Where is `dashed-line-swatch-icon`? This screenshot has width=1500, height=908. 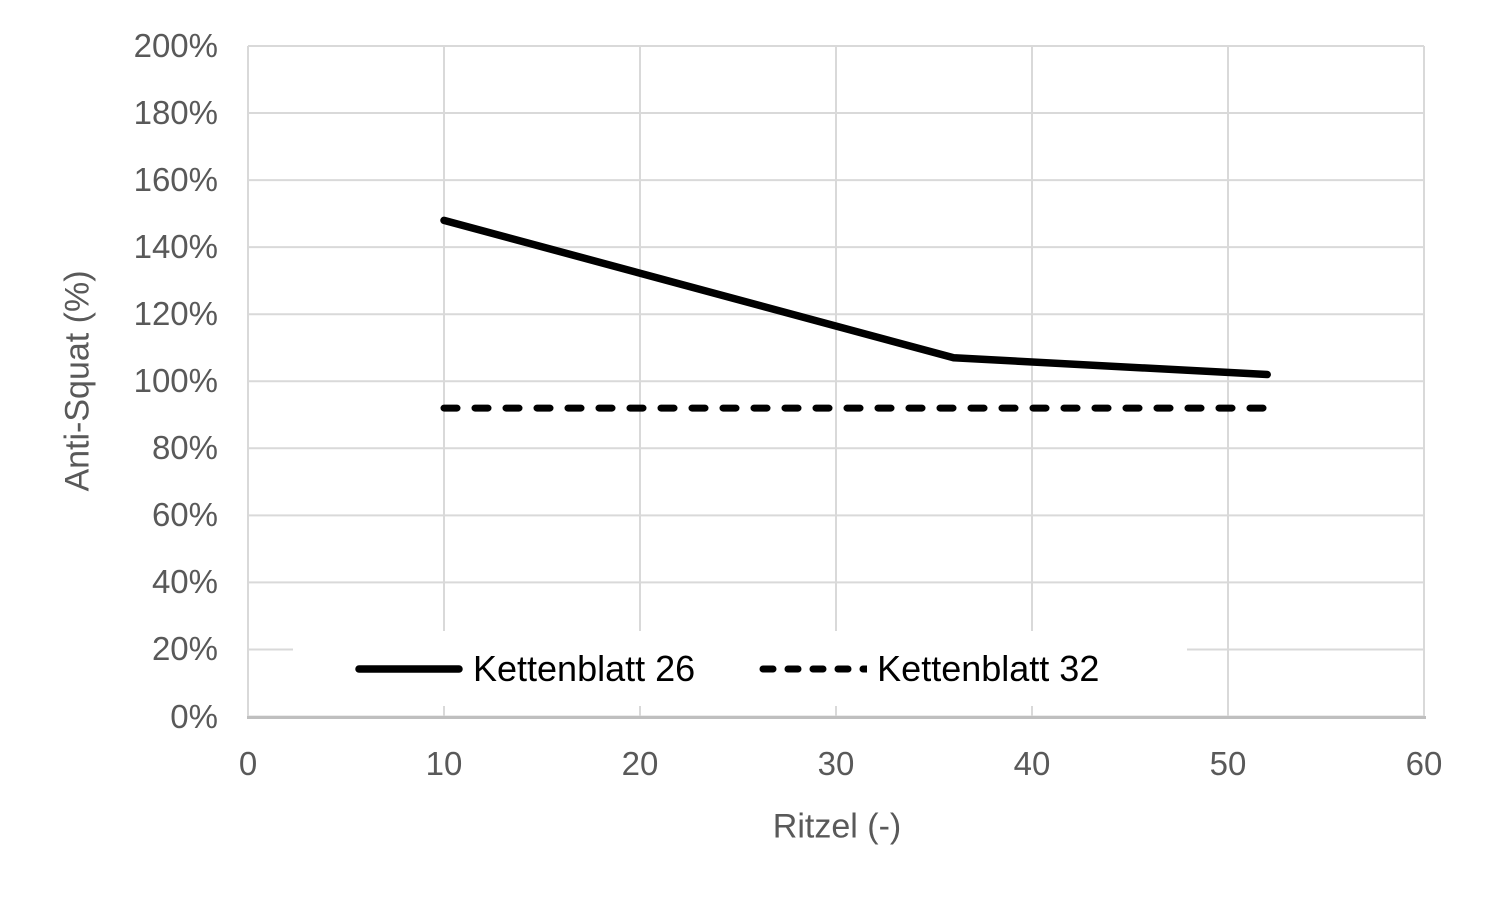 dashed-line-swatch-icon is located at coordinates (813, 668).